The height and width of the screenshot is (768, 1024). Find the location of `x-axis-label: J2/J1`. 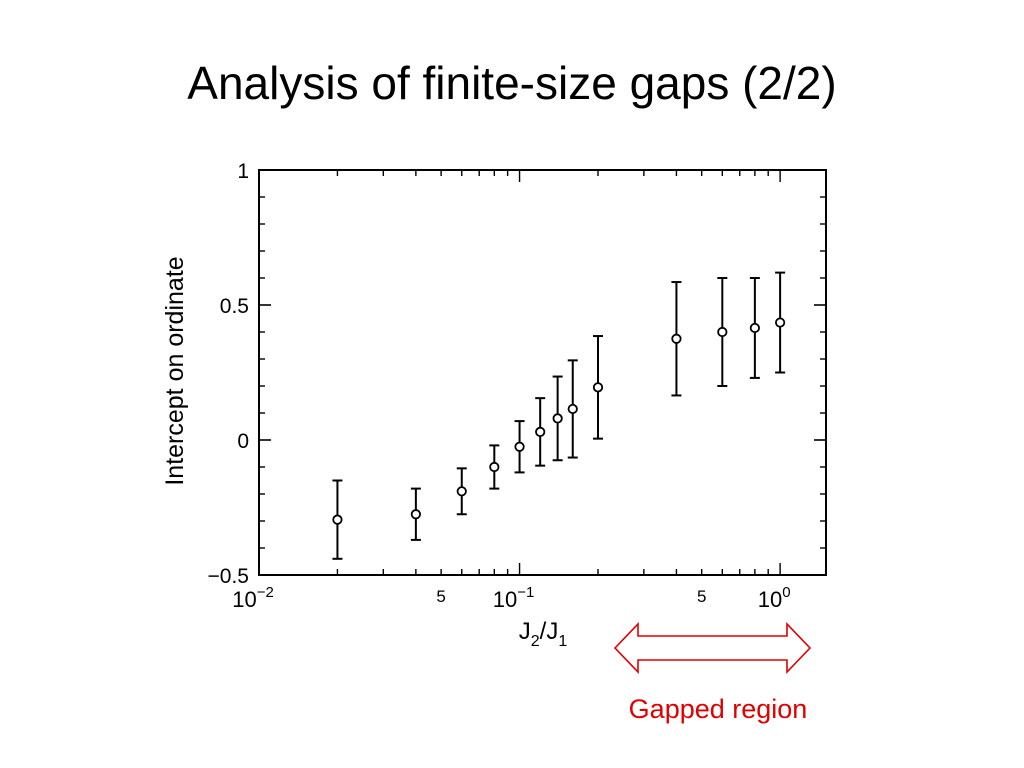

x-axis-label: J2/J1 is located at coordinates (543, 634).